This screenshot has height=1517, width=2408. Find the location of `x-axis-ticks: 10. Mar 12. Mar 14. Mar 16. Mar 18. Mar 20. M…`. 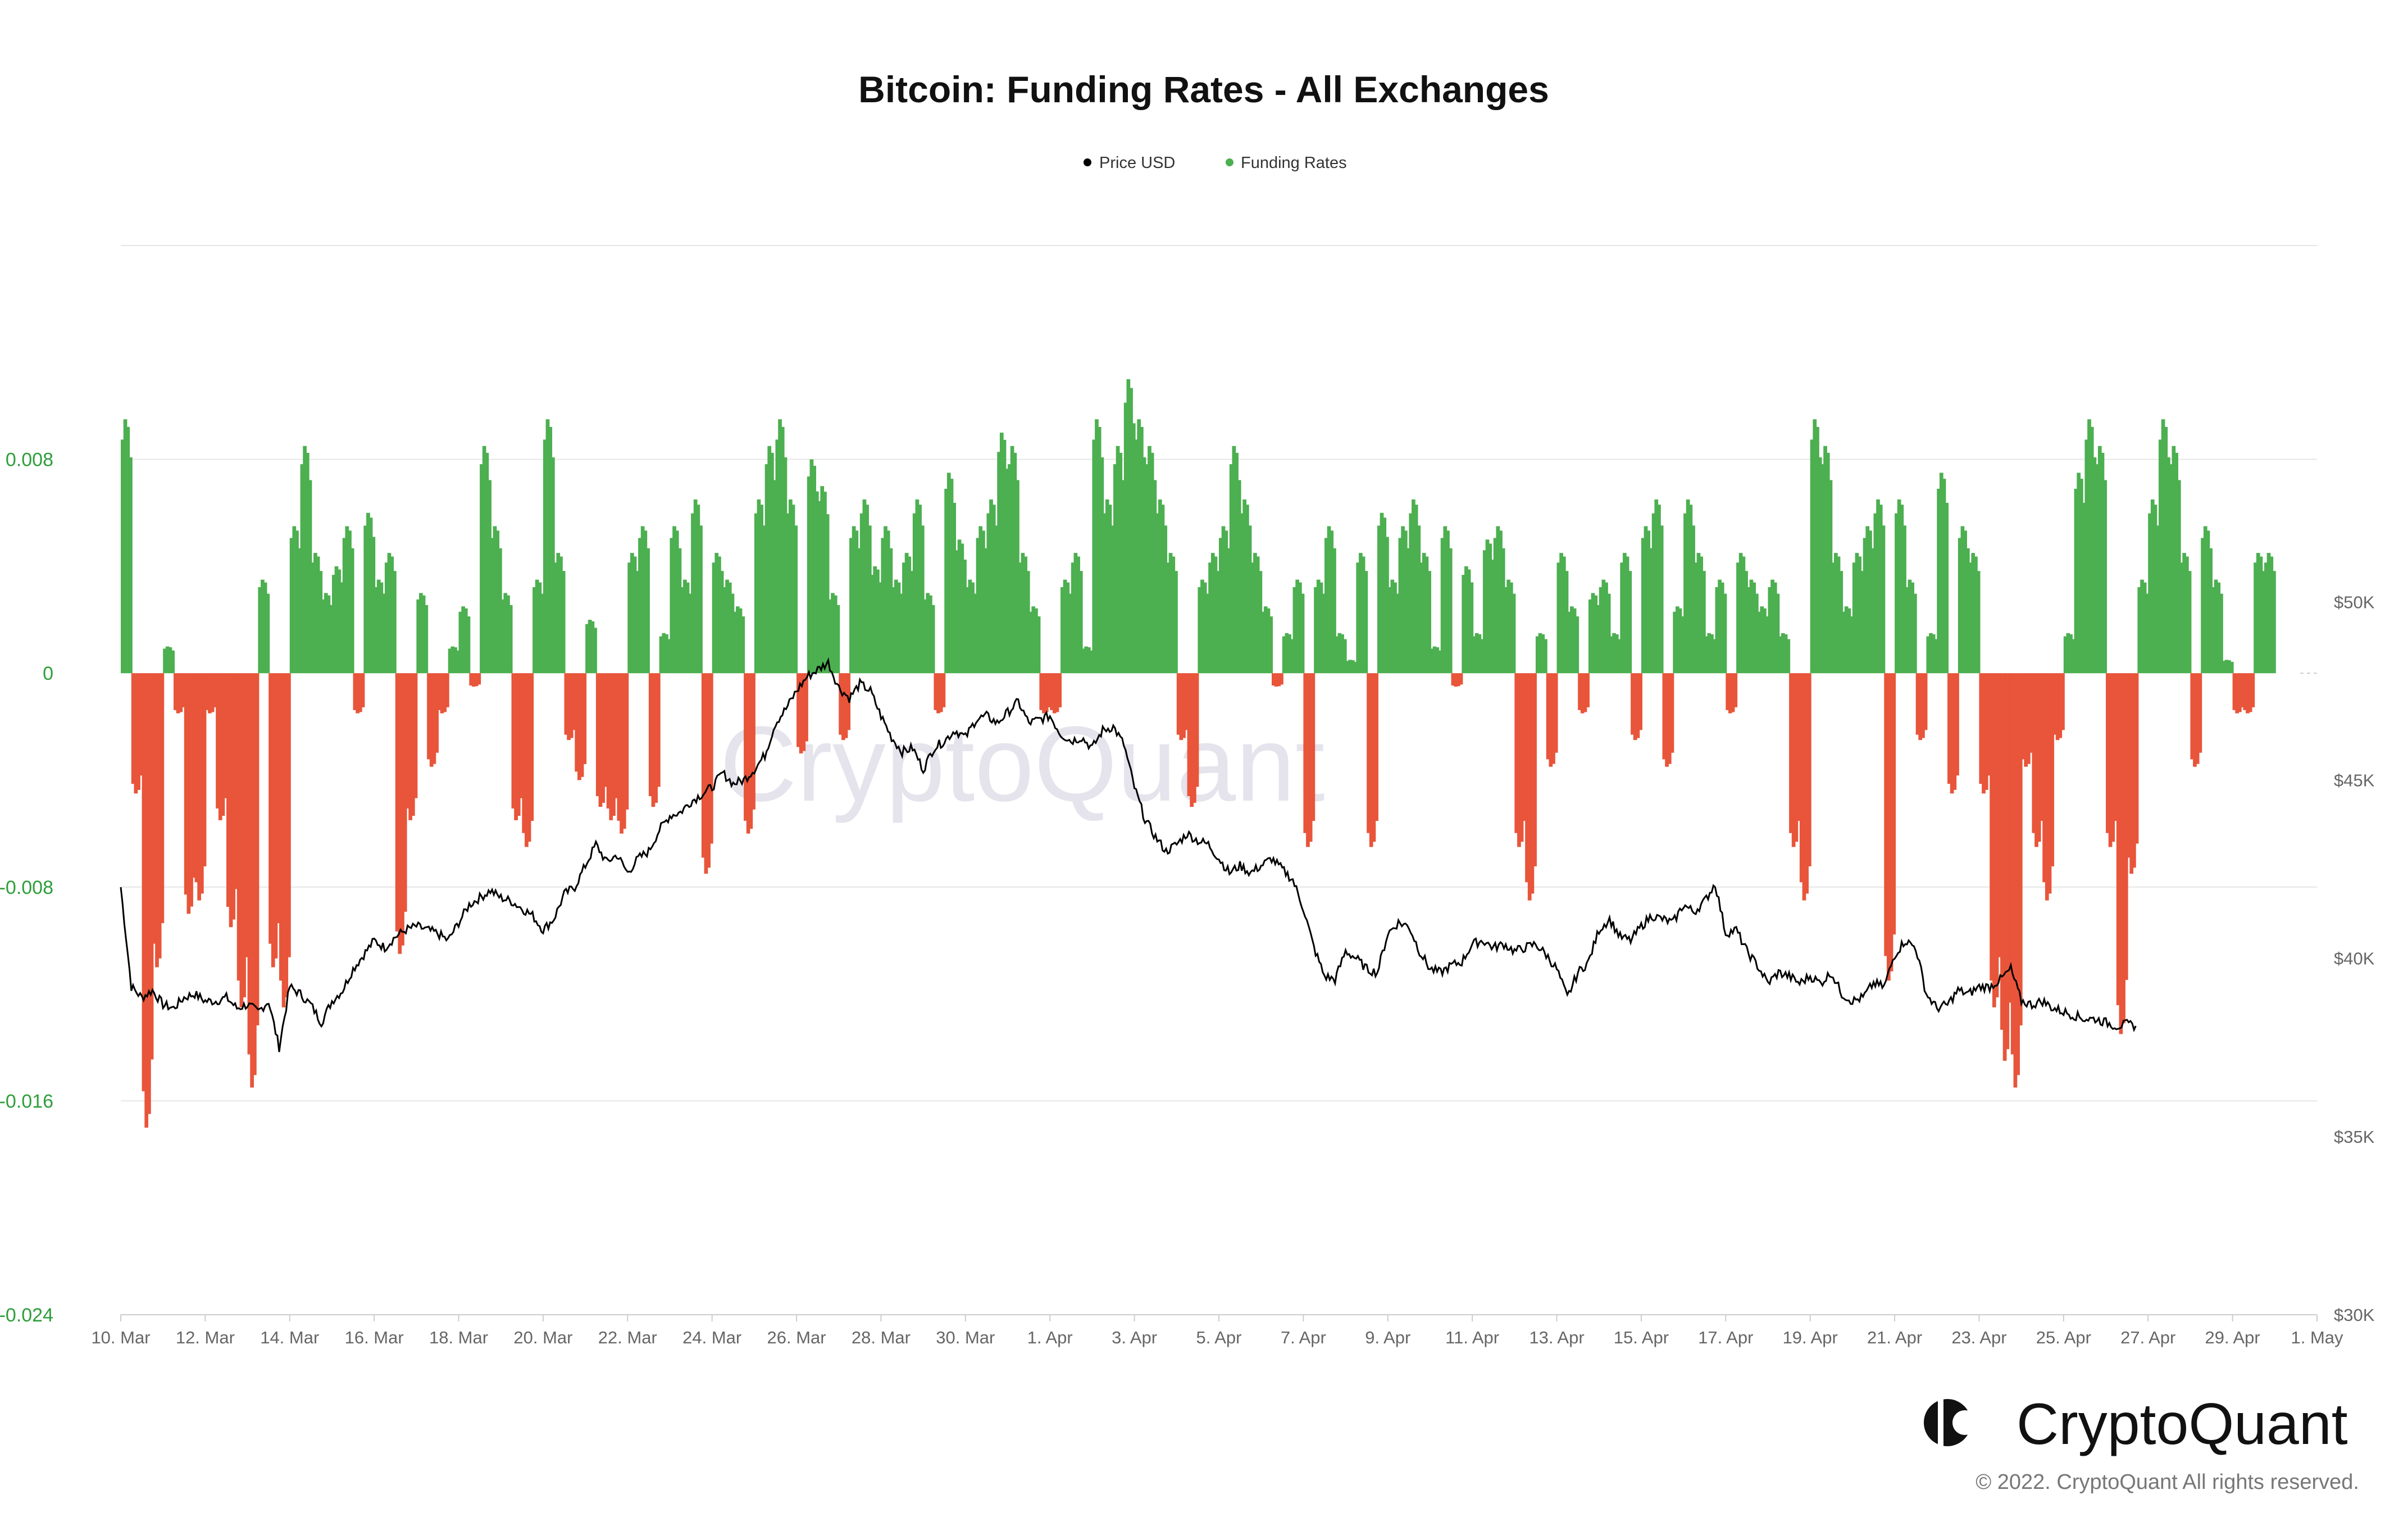

x-axis-ticks: 10. Mar 12. Mar 14. Mar 16. Mar 18. Mar 20. M… is located at coordinates (1217, 1331).